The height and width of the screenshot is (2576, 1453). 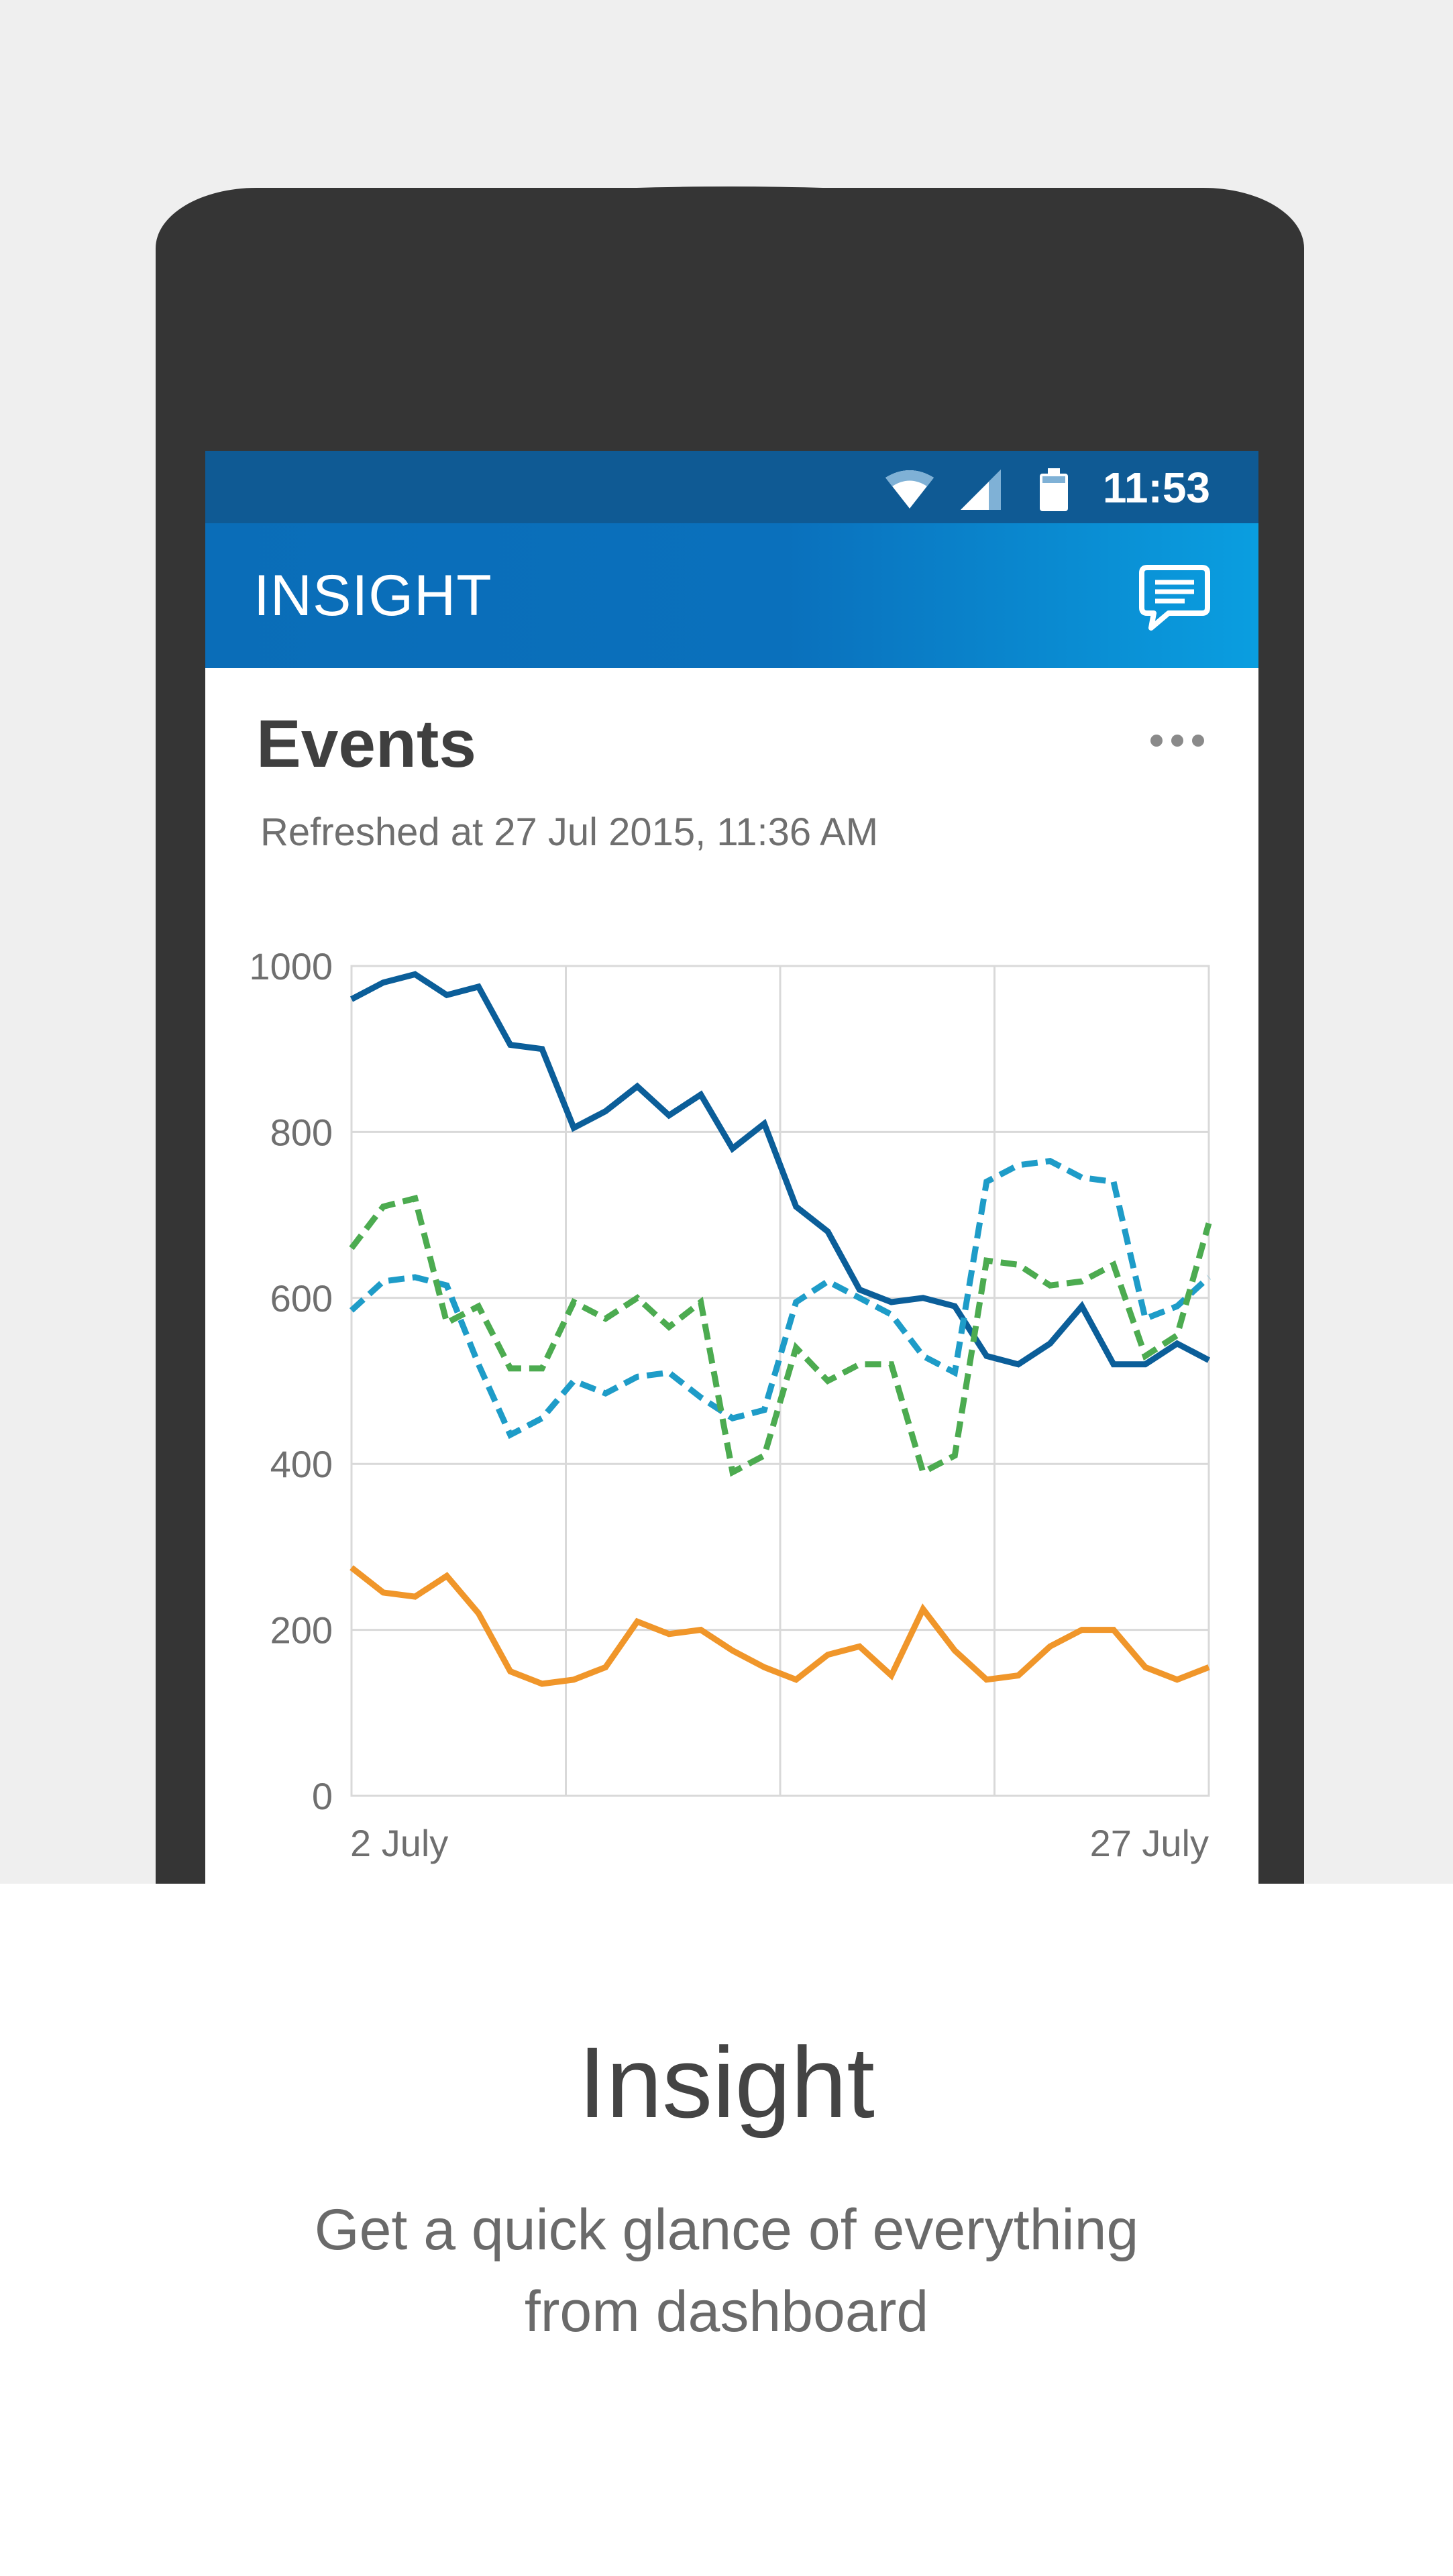 What do you see at coordinates (1175, 598) in the screenshot?
I see `chat-icon` at bounding box center [1175, 598].